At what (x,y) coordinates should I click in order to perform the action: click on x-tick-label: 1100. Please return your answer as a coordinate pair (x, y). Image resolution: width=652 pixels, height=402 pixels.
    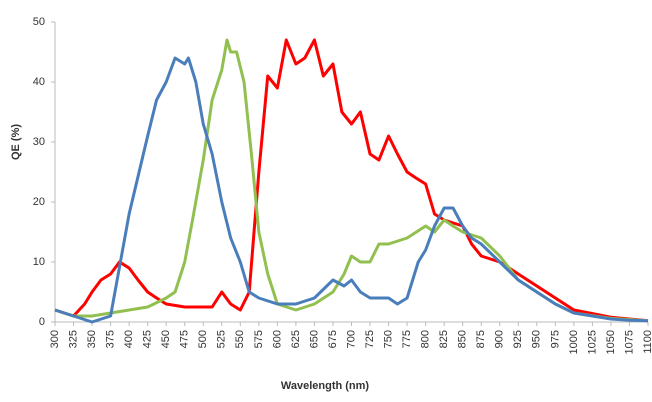
    Looking at the image, I should click on (647, 342).